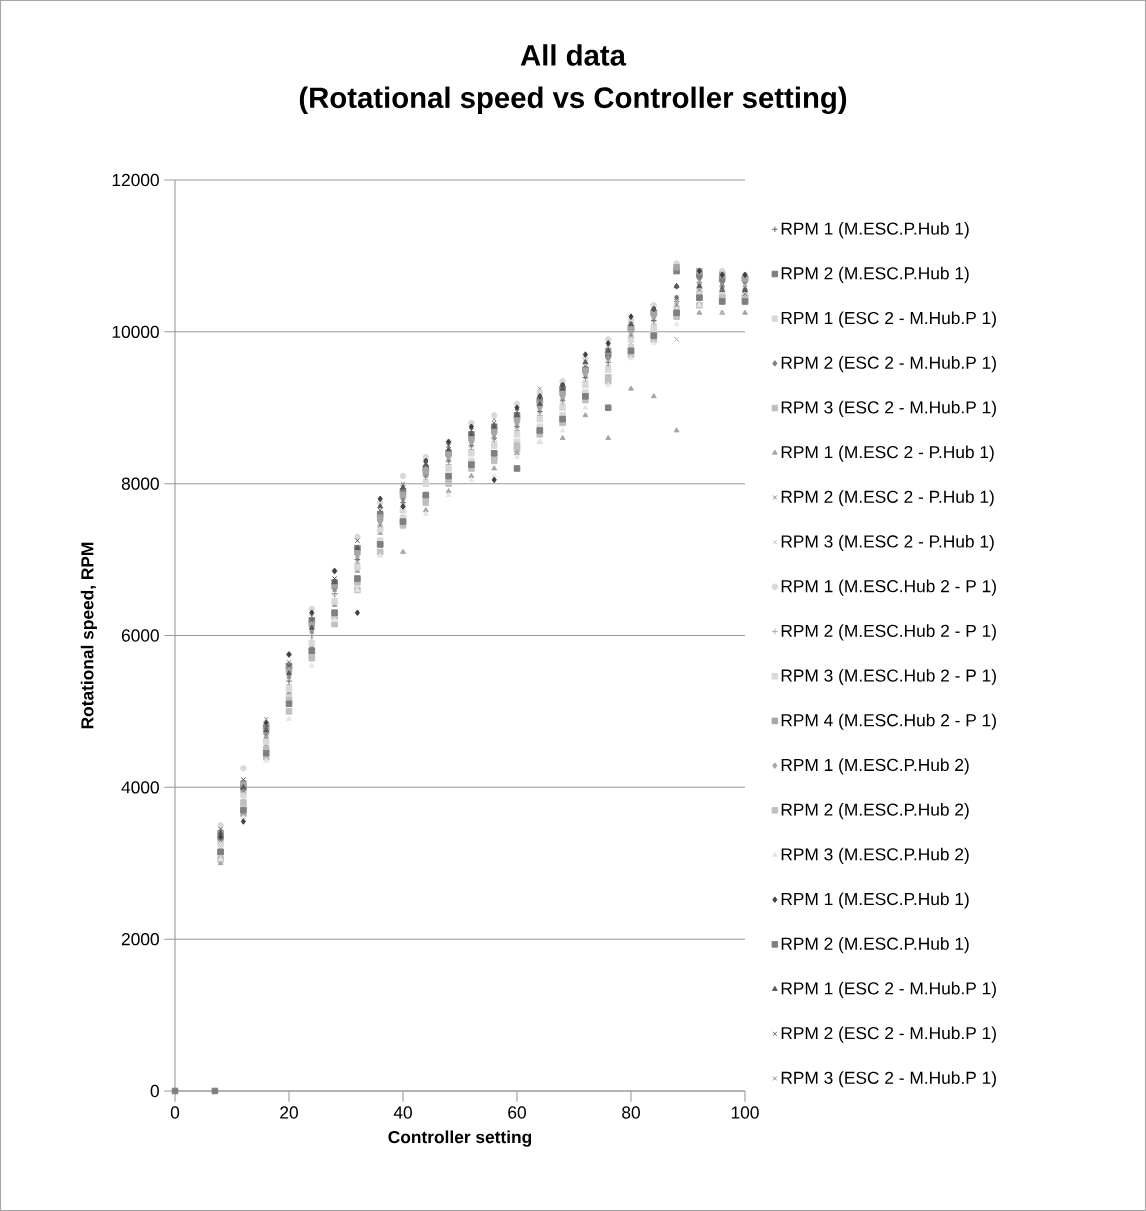  Describe the element at coordinates (88, 635) in the screenshot. I see `y-axis-title: Rotational speed, RPM` at that location.